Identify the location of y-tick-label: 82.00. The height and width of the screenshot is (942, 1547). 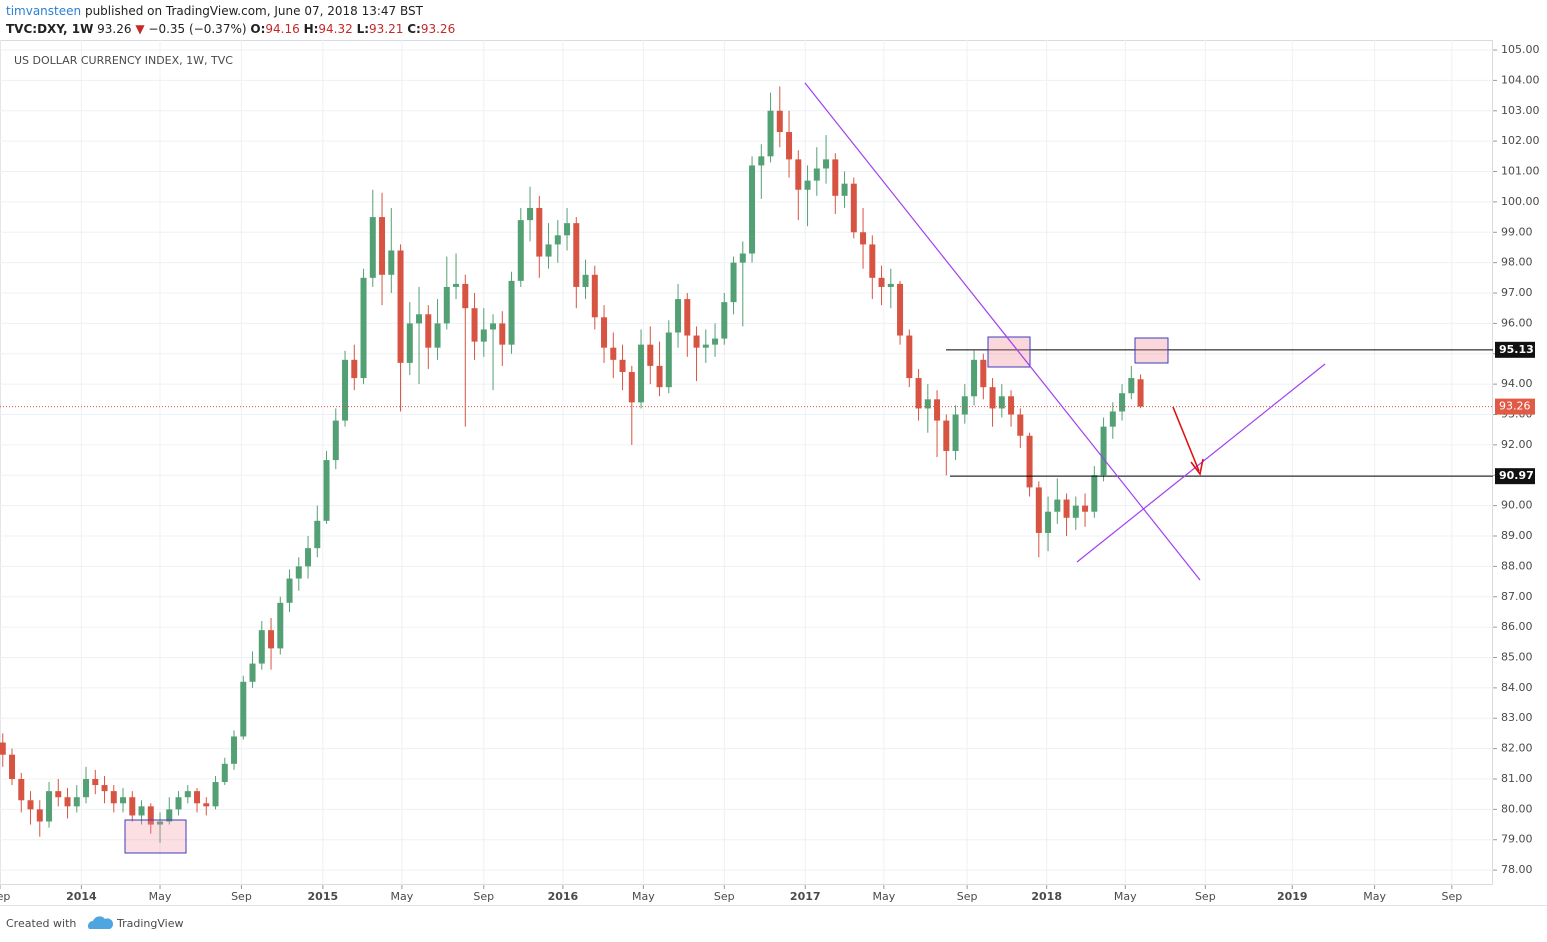
(1517, 748).